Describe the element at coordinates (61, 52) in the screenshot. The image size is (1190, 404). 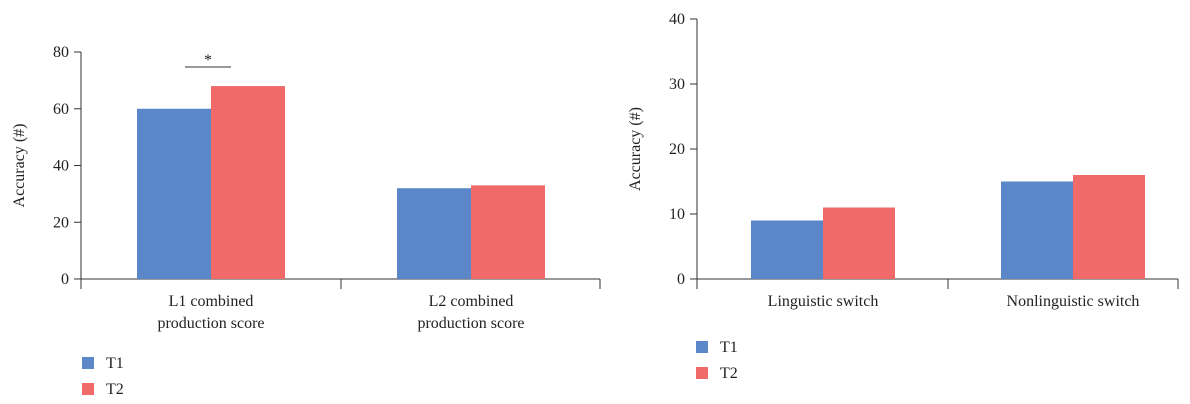
I see `y-tick-label: 80` at that location.